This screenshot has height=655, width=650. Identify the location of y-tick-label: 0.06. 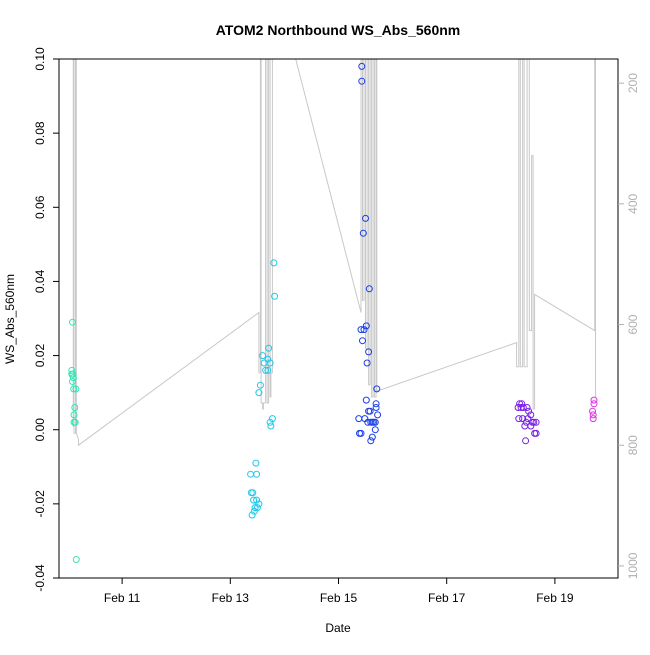
(40, 207).